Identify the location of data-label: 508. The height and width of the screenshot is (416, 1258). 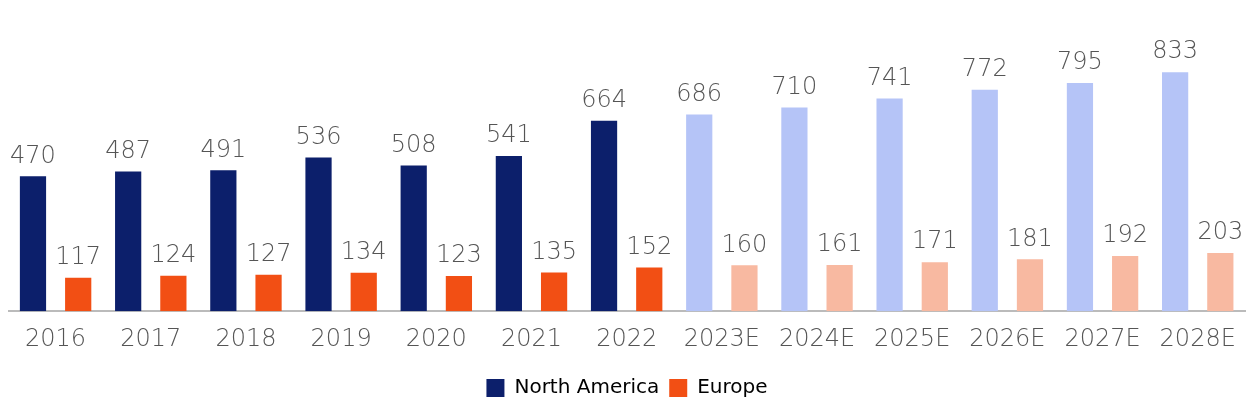
(413, 143).